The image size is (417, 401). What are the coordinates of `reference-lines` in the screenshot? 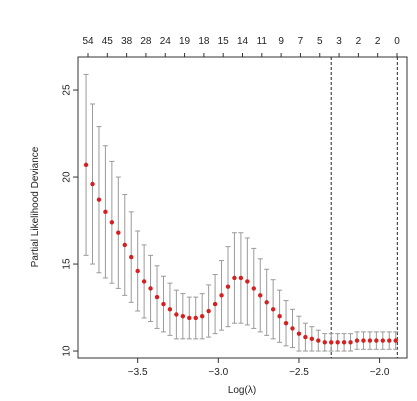 It's located at (364, 207).